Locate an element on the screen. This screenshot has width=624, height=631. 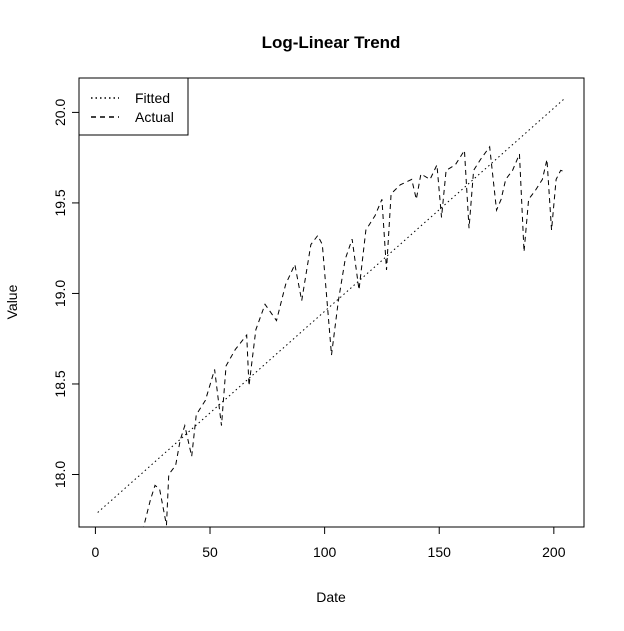
y-tick-label: 18.5 is located at coordinates (60, 383).